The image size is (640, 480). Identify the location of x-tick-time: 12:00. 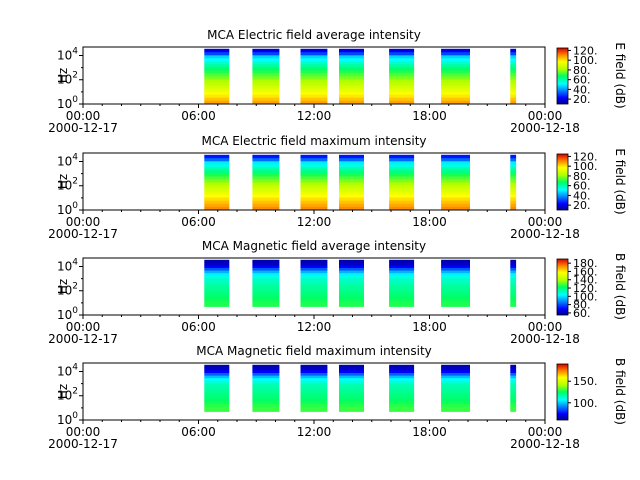
(314, 327).